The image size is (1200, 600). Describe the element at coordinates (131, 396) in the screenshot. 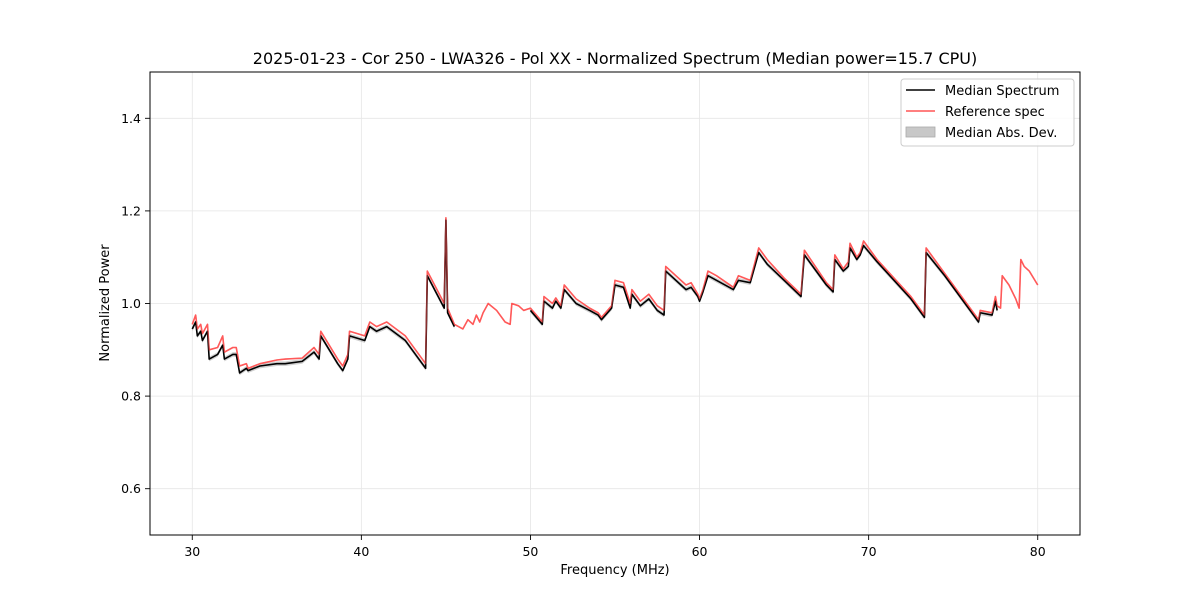

I see `y-tick-label: 0.8` at that location.